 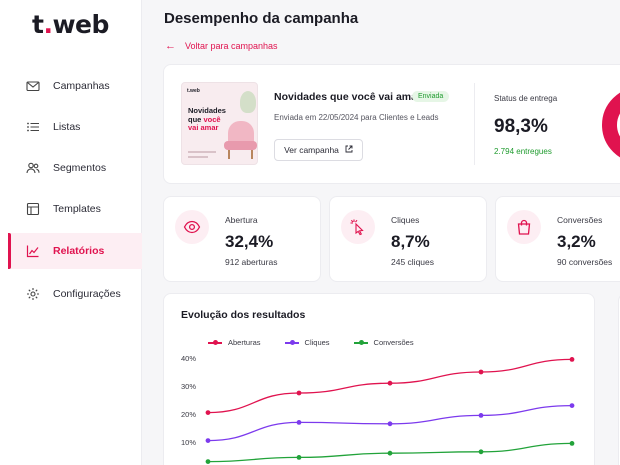 I want to click on gear-icon, so click(x=33, y=294).